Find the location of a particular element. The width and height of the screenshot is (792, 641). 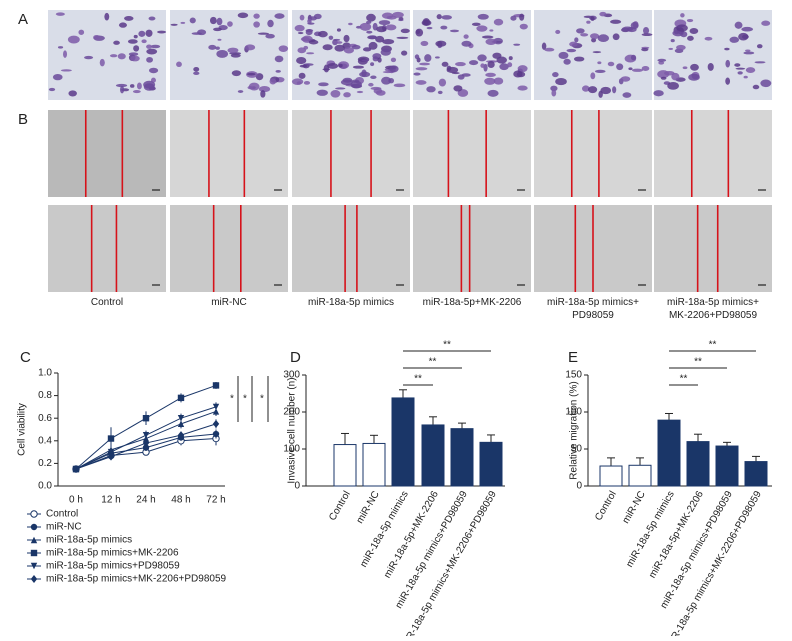

panel-label: B is located at coordinates (23, 119).